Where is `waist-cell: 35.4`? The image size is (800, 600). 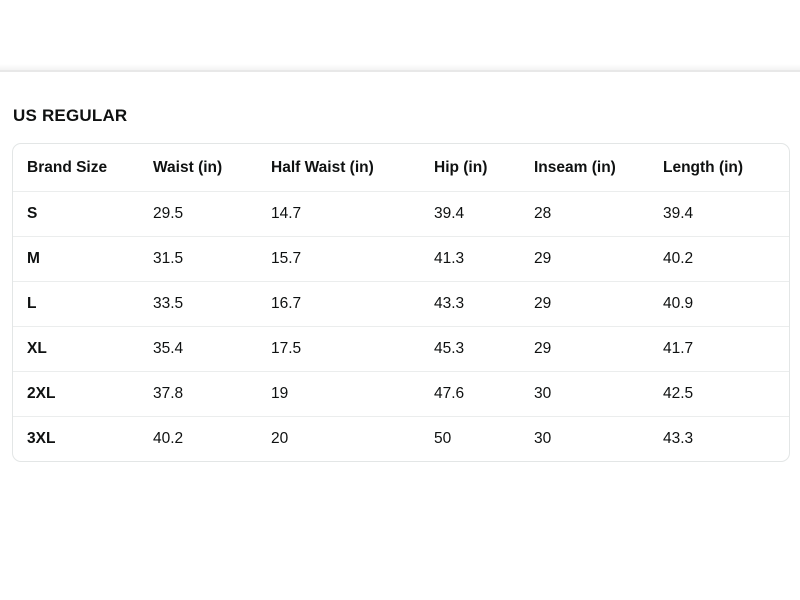
waist-cell: 35.4 is located at coordinates (212, 348).